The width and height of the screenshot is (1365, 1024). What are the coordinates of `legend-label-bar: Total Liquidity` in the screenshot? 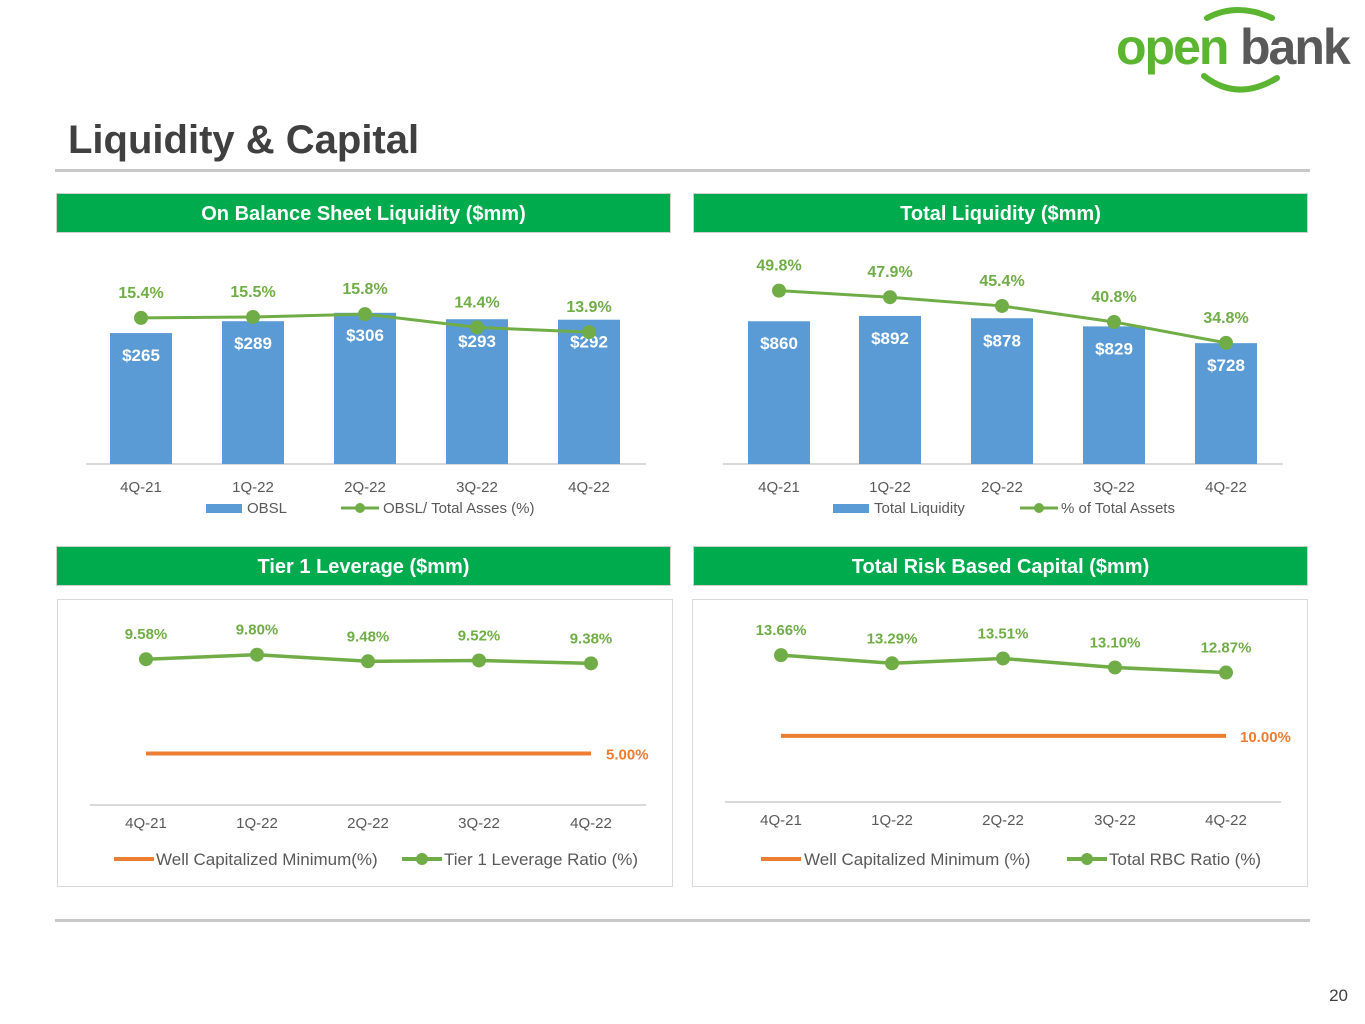 It's located at (919, 508).